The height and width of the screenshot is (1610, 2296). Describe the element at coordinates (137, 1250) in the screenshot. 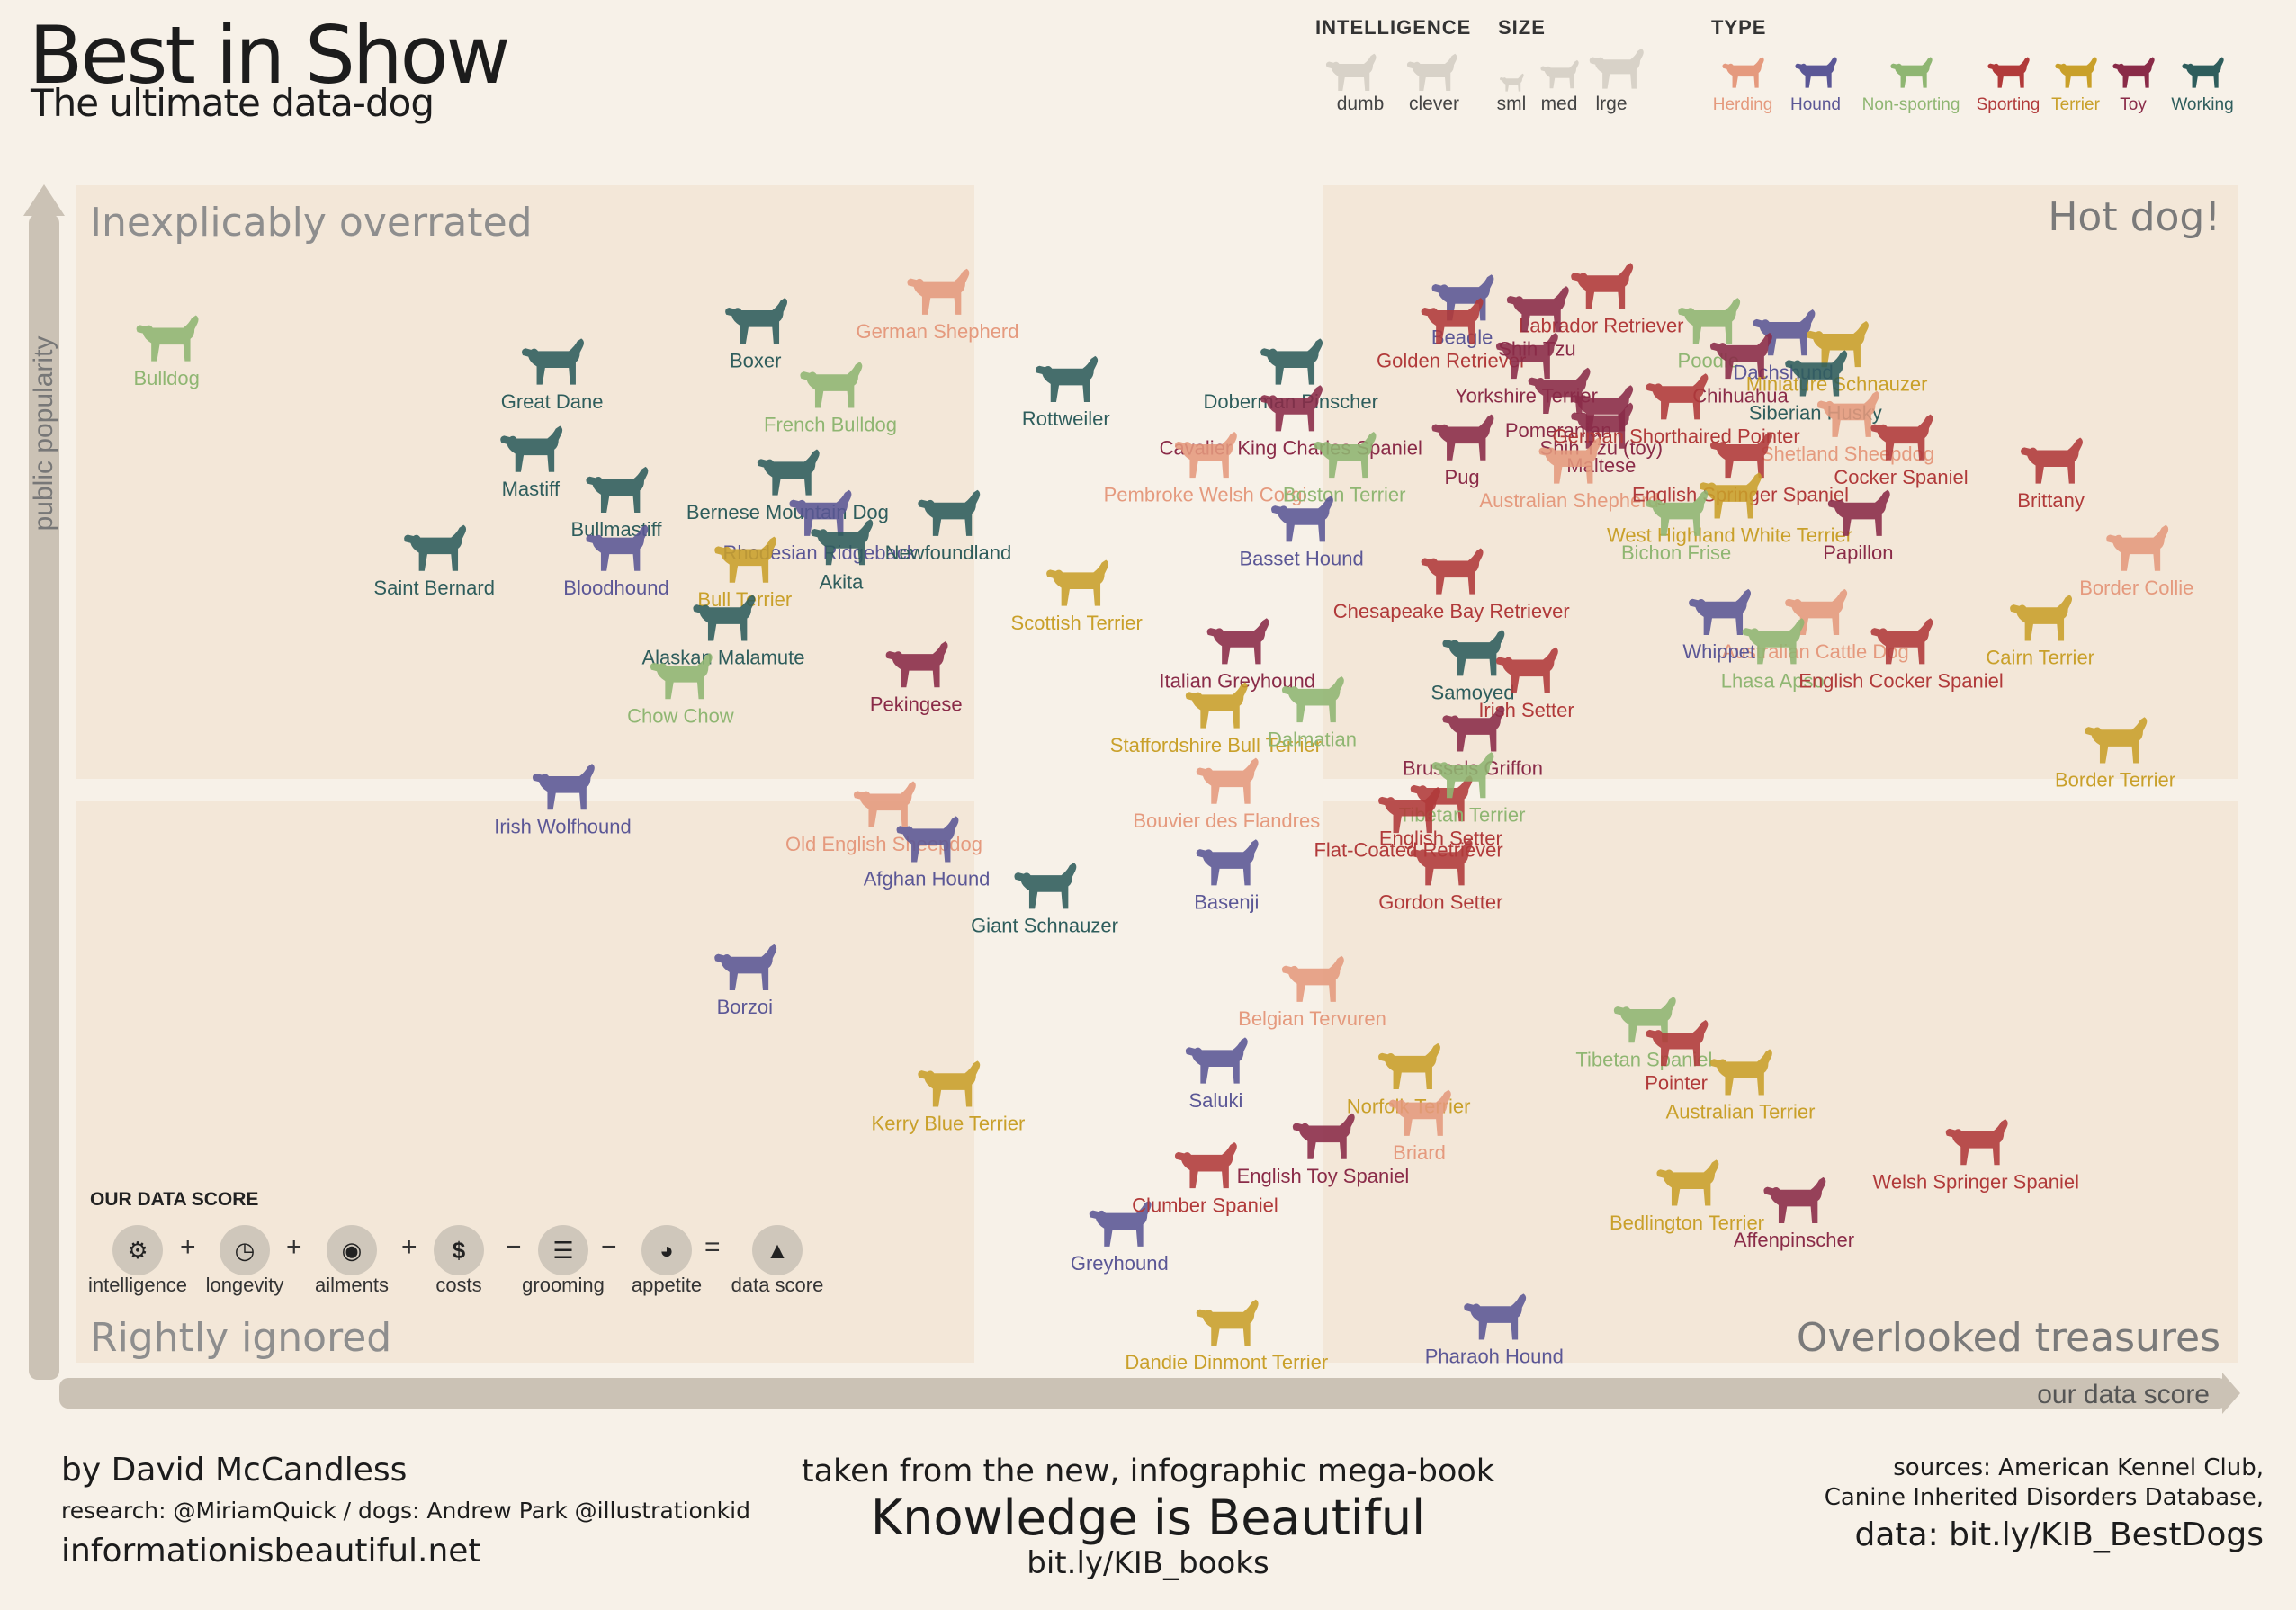

I see `brain-icon: ⚙` at that location.